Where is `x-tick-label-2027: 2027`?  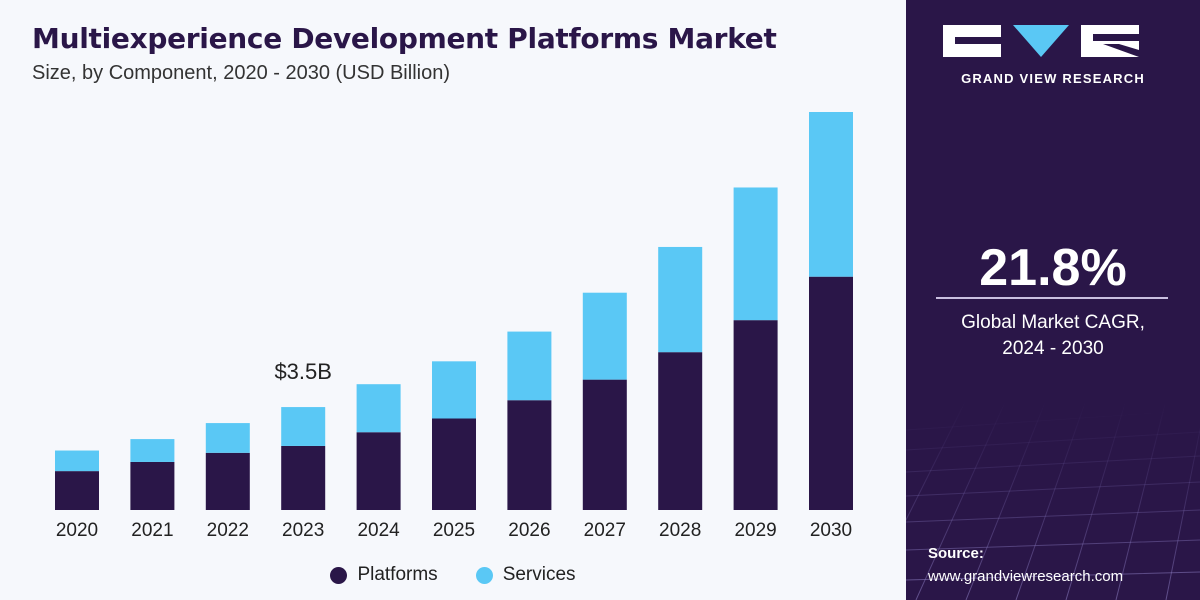 x-tick-label-2027: 2027 is located at coordinates (605, 530).